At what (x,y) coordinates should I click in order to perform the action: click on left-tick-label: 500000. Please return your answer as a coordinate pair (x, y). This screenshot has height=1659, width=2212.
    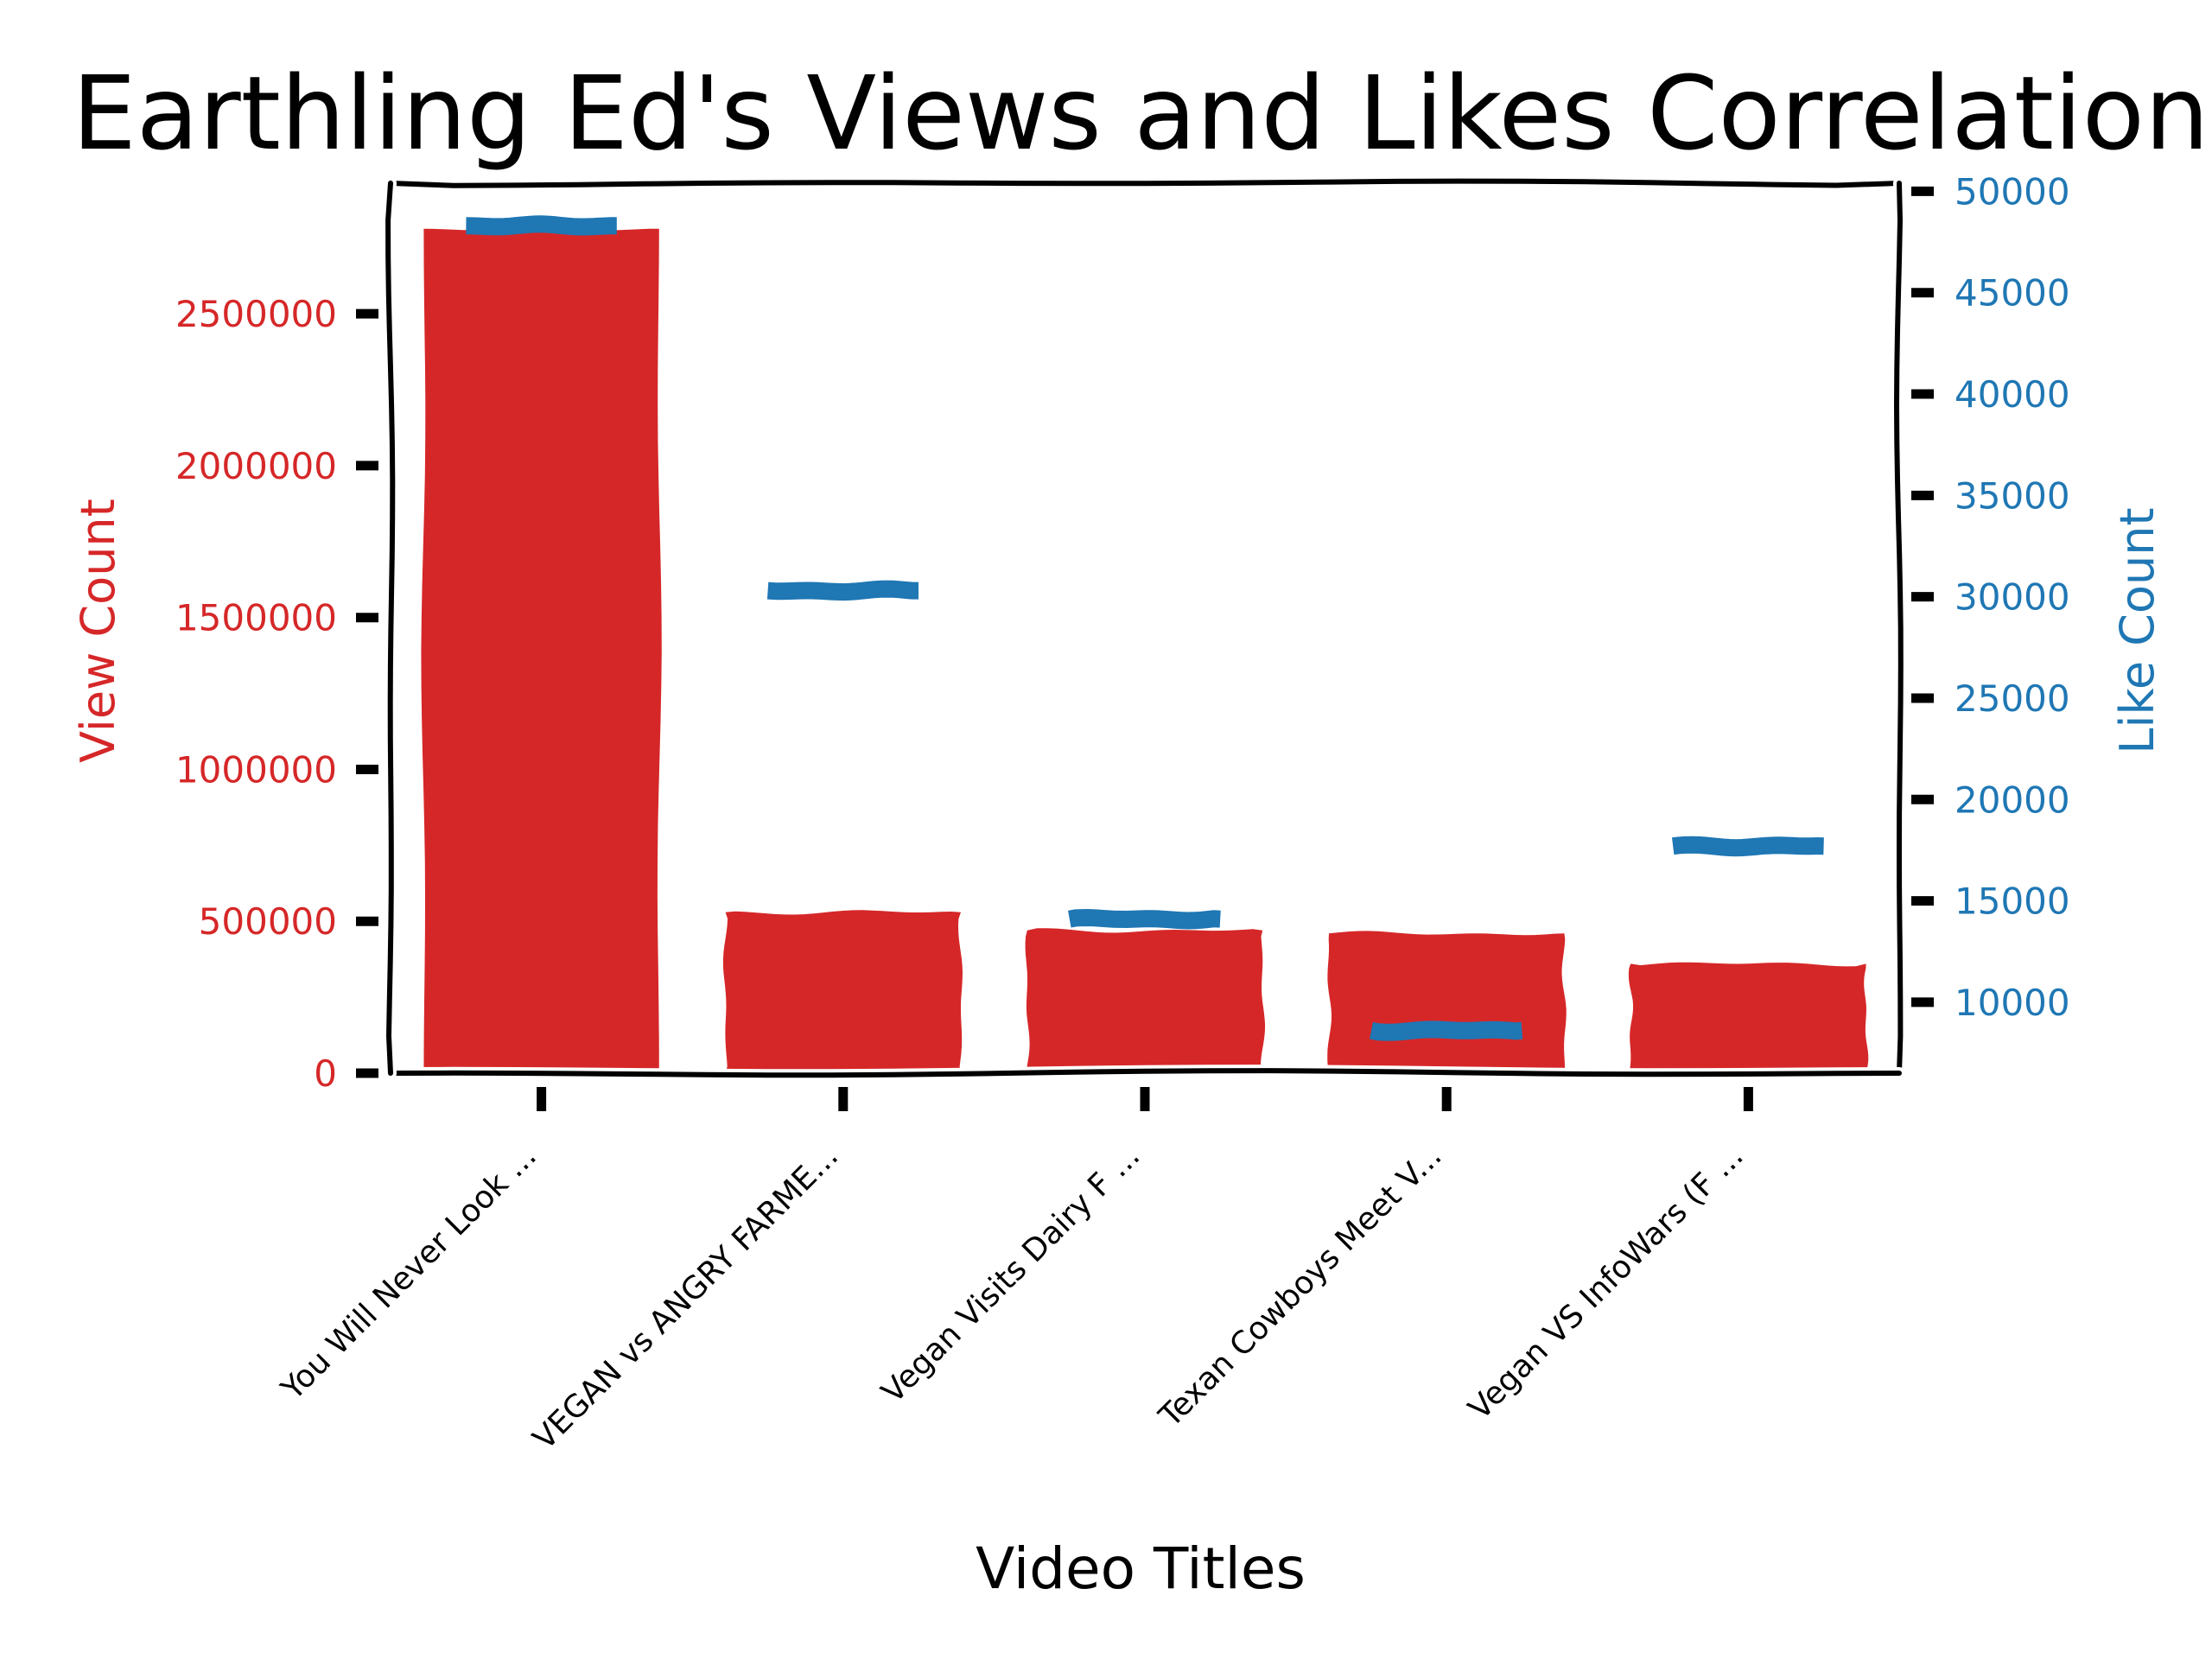
    Looking at the image, I should click on (268, 921).